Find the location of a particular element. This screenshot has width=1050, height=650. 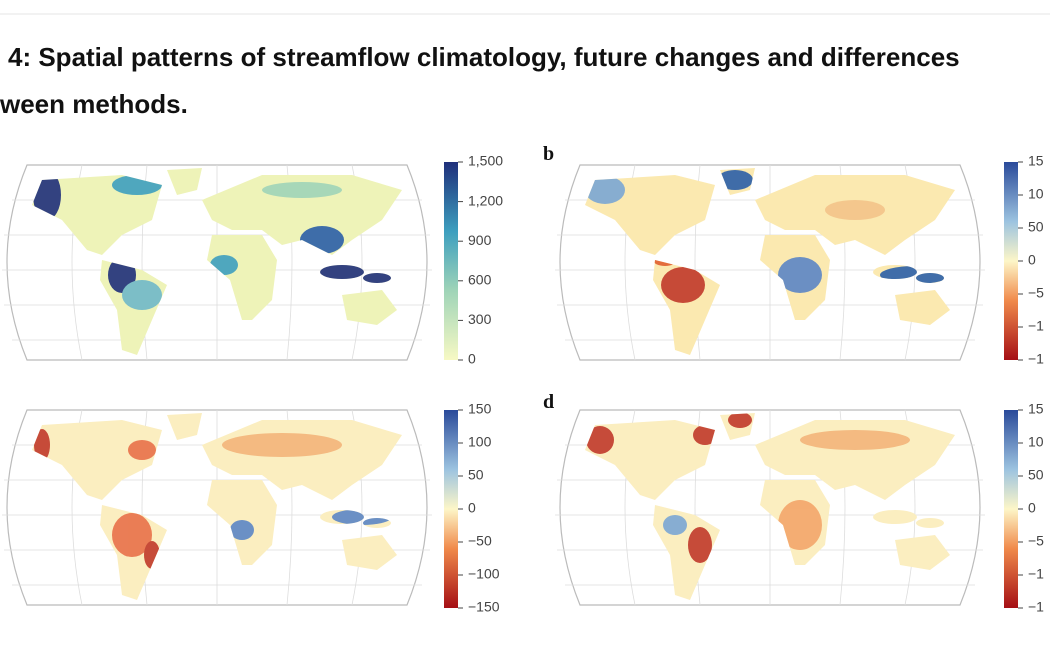

colorbar-tick-label: 600 is located at coordinates (480, 280).